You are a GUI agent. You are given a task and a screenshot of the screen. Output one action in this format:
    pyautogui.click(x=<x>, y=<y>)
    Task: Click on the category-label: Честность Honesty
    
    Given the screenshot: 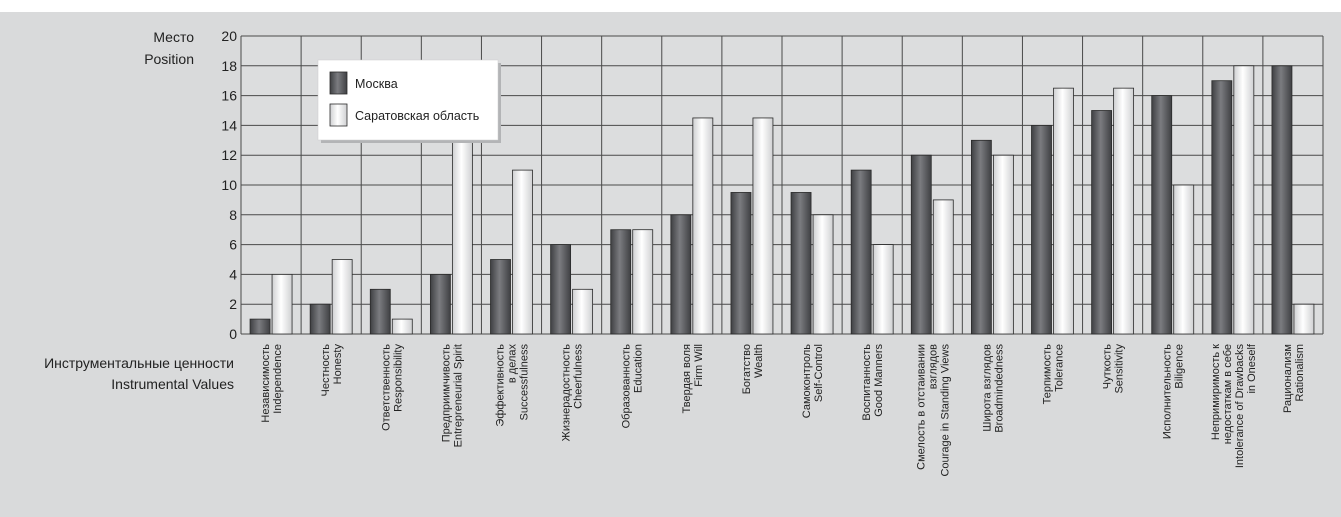 What is the action you would take?
    pyautogui.click(x=332, y=370)
    